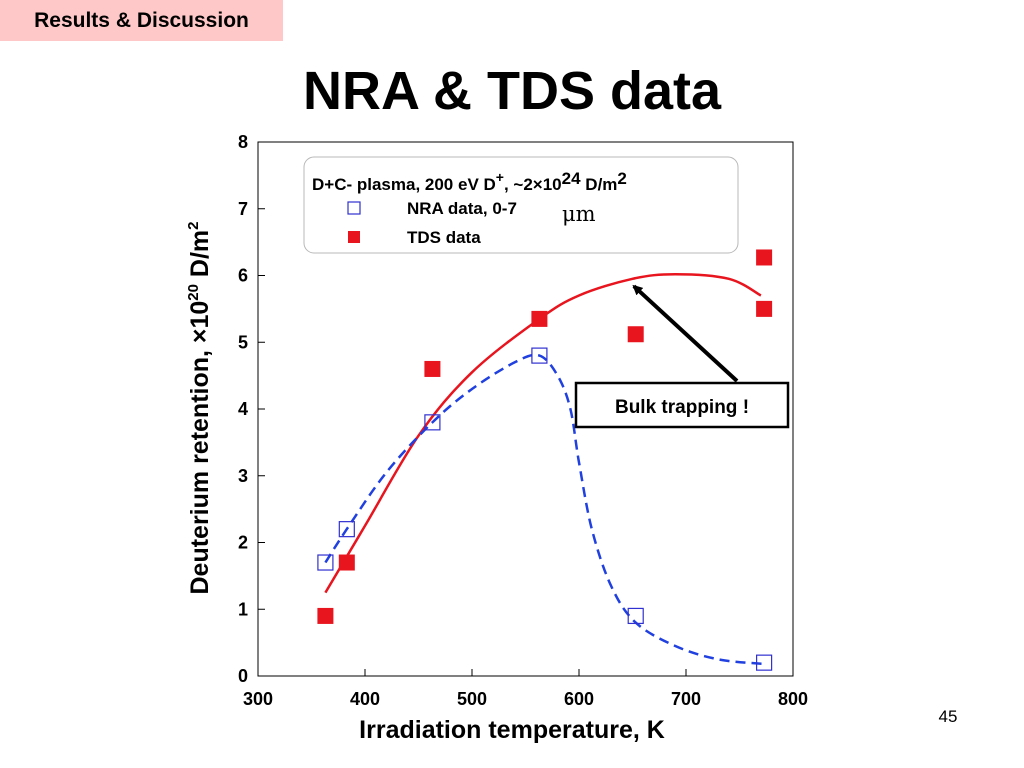  Describe the element at coordinates (685, 333) in the screenshot. I see `callout-arrow` at that location.